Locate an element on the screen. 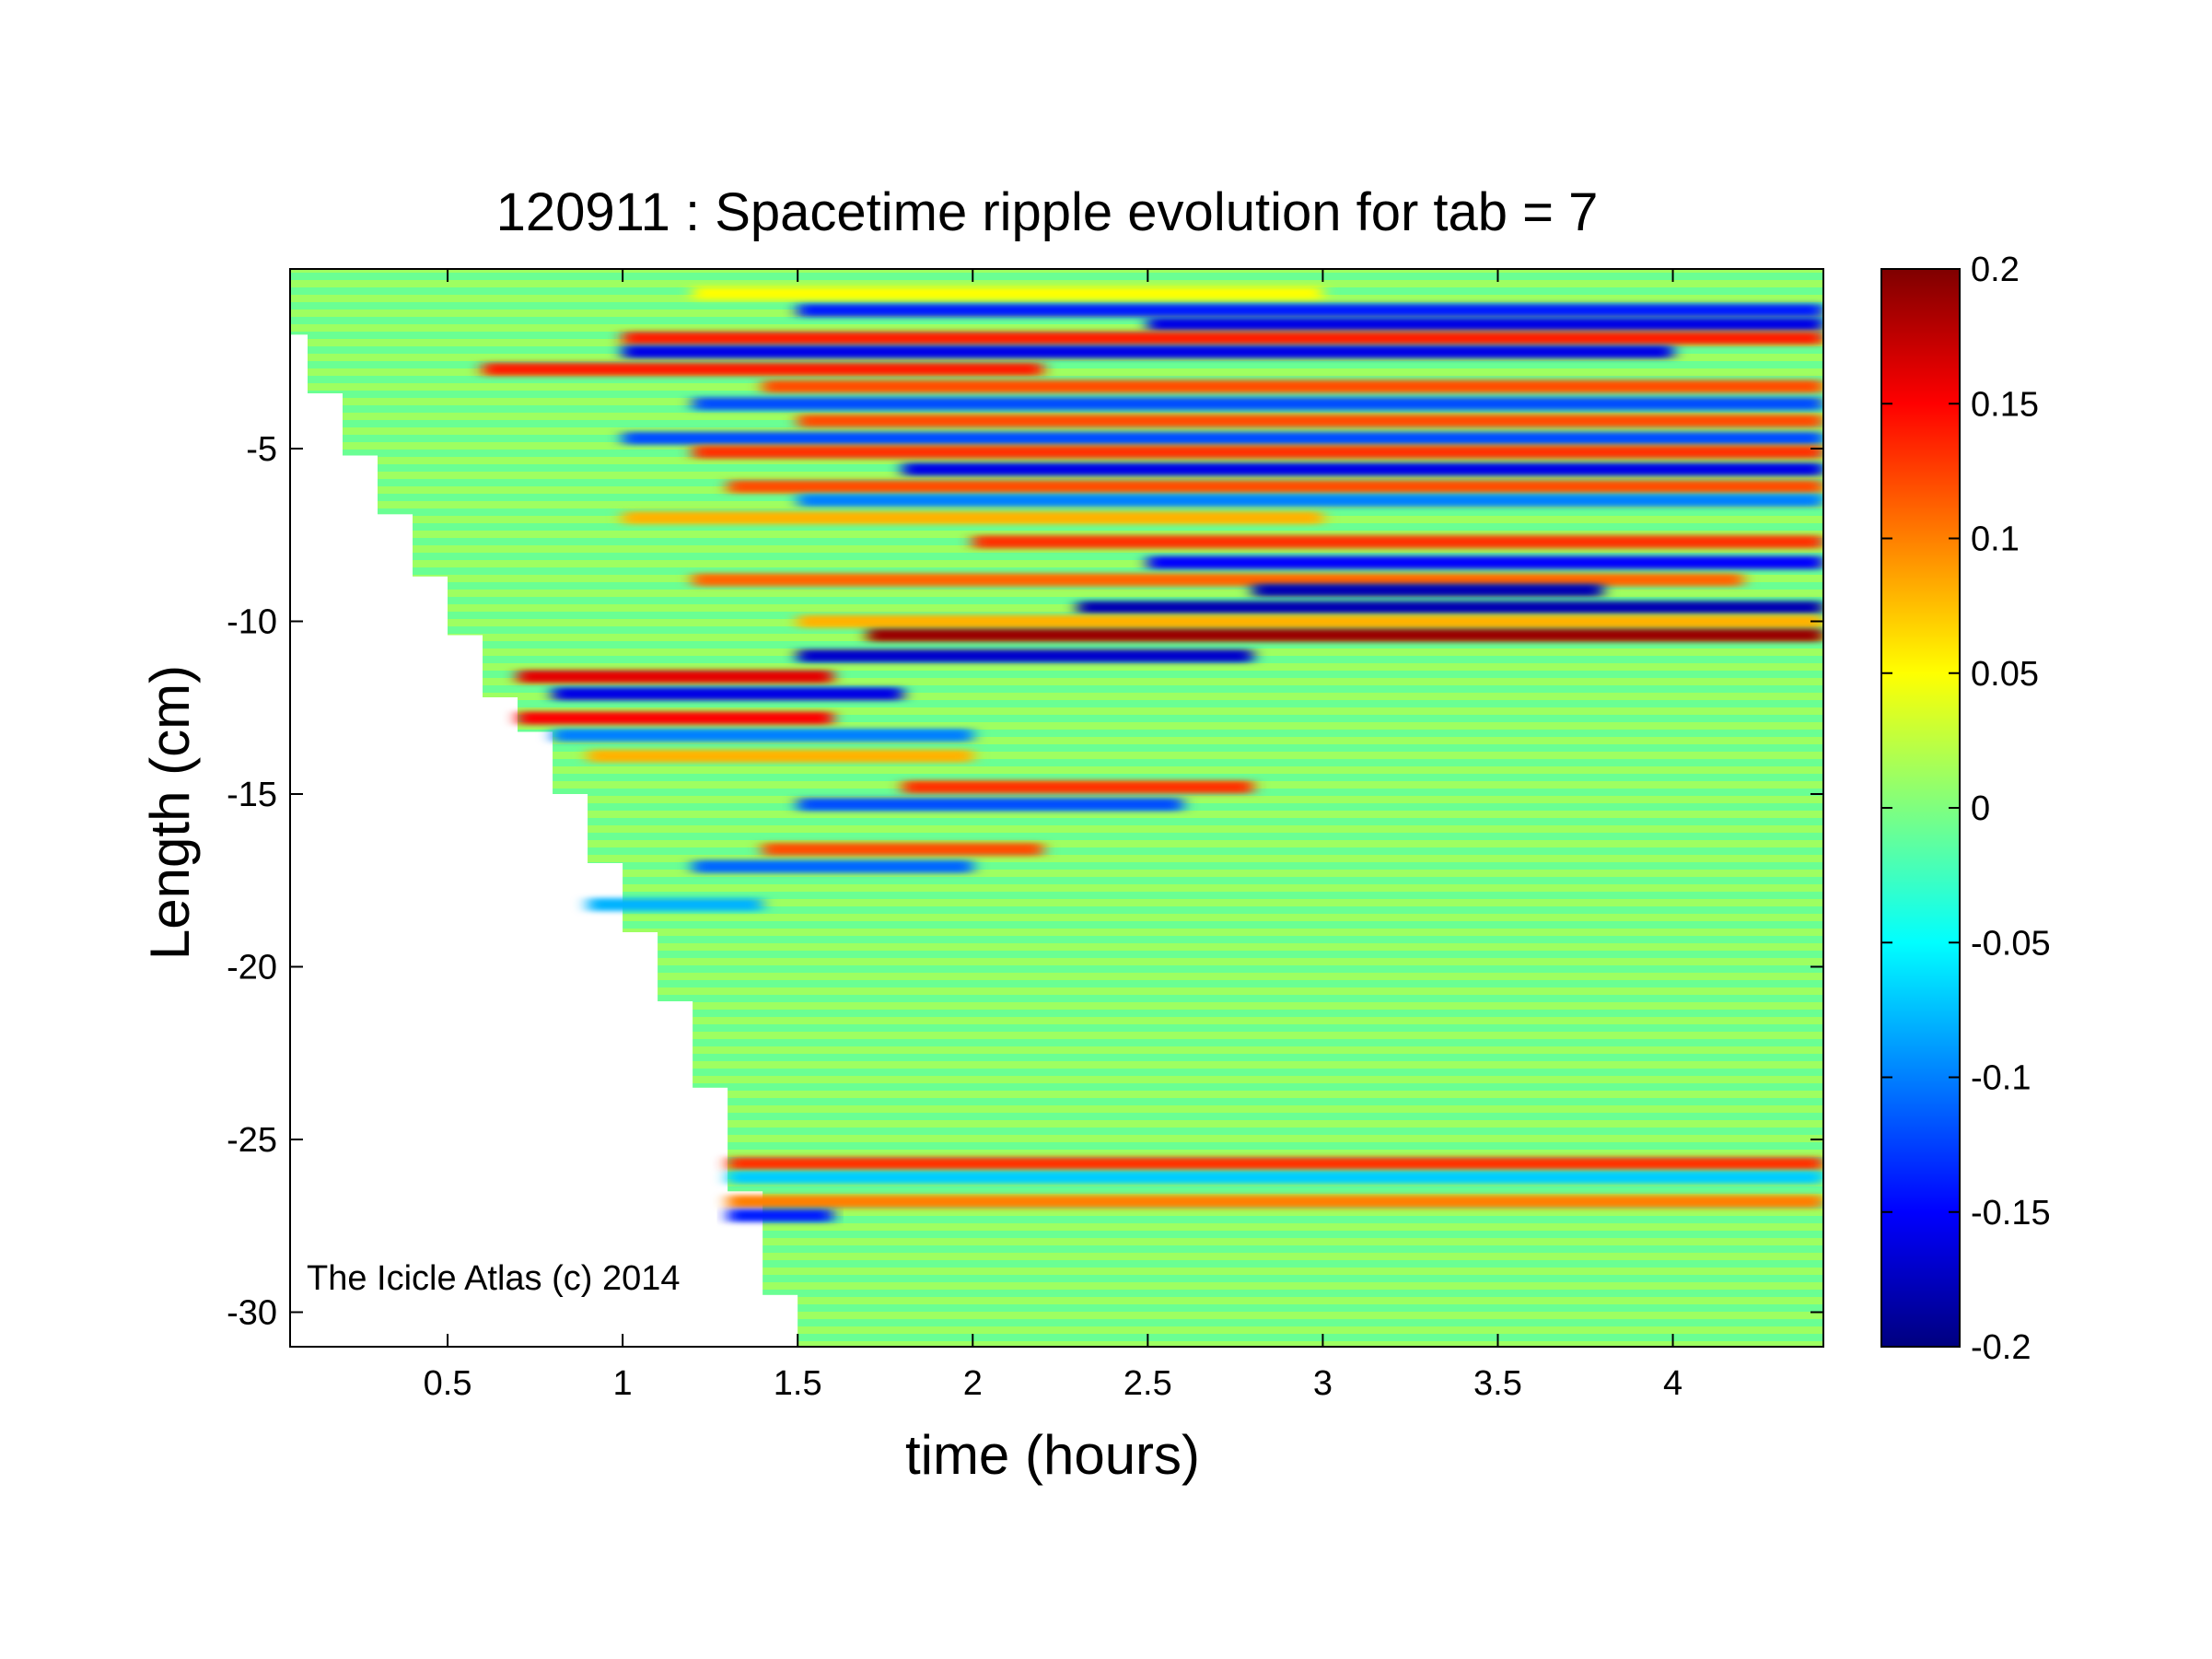  colorbar-tick-label: -0.2 is located at coordinates (2001, 1347).